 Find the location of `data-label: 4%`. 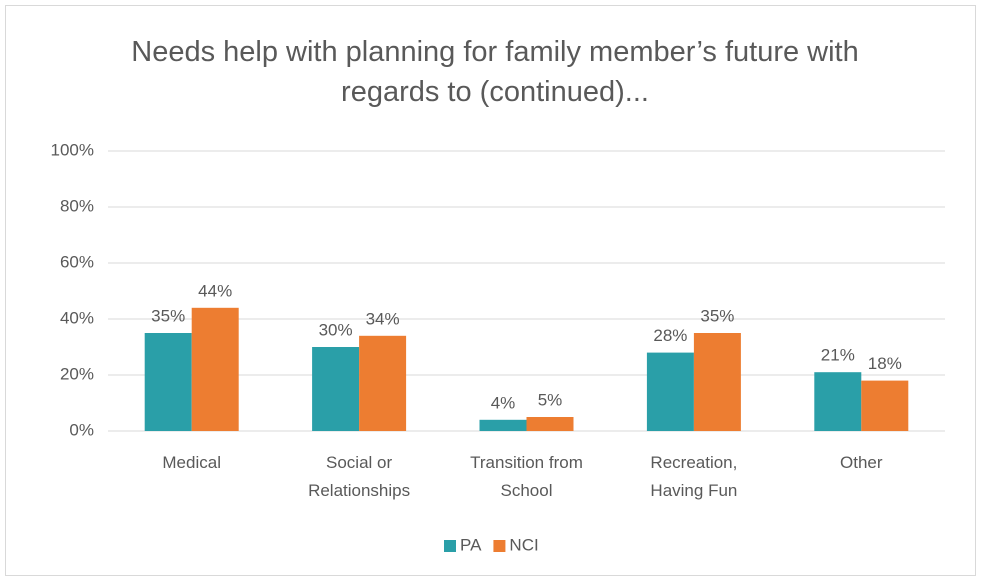

data-label: 4% is located at coordinates (503, 402).